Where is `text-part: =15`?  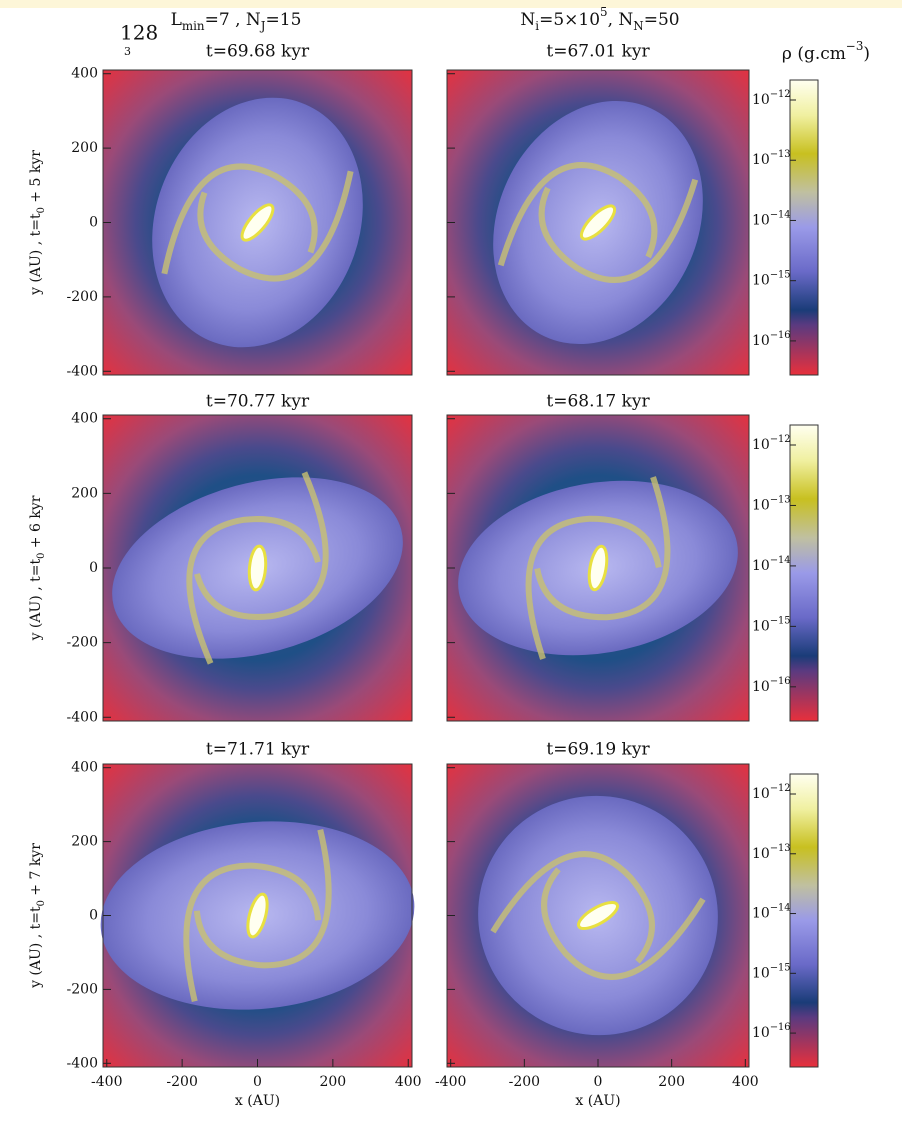 text-part: =15 is located at coordinates (284, 20).